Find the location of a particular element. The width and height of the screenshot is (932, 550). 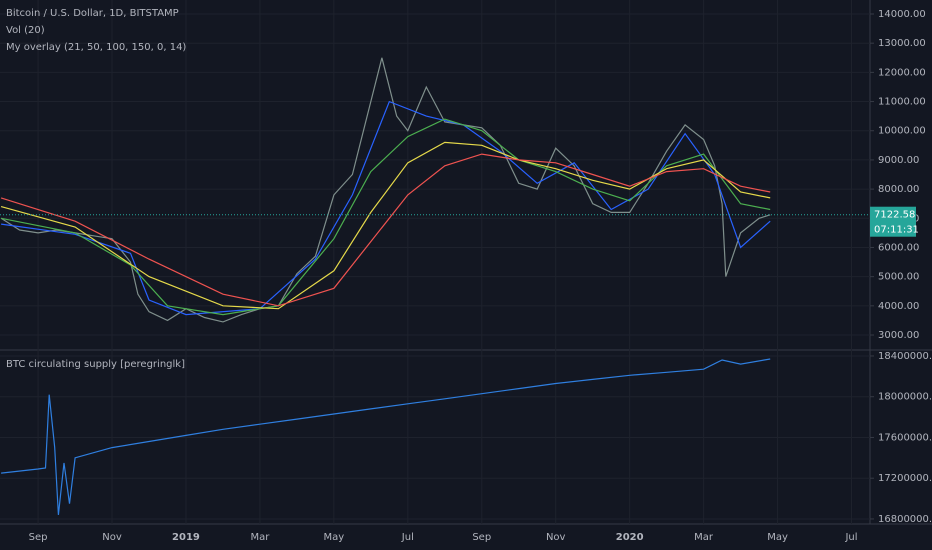

y-tick-label: 3000.00 is located at coordinates (898, 335).